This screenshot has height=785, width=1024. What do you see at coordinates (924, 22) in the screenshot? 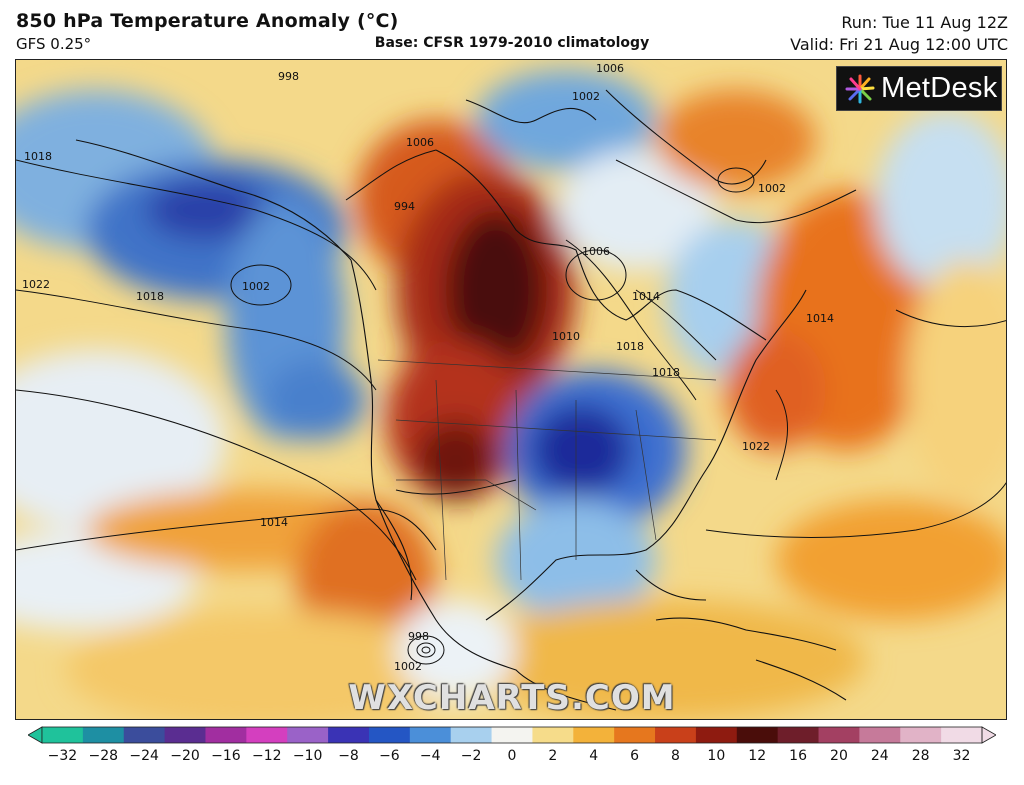
I see `run-time-label: Run: Tue 11 Aug 12Z` at bounding box center [924, 22].